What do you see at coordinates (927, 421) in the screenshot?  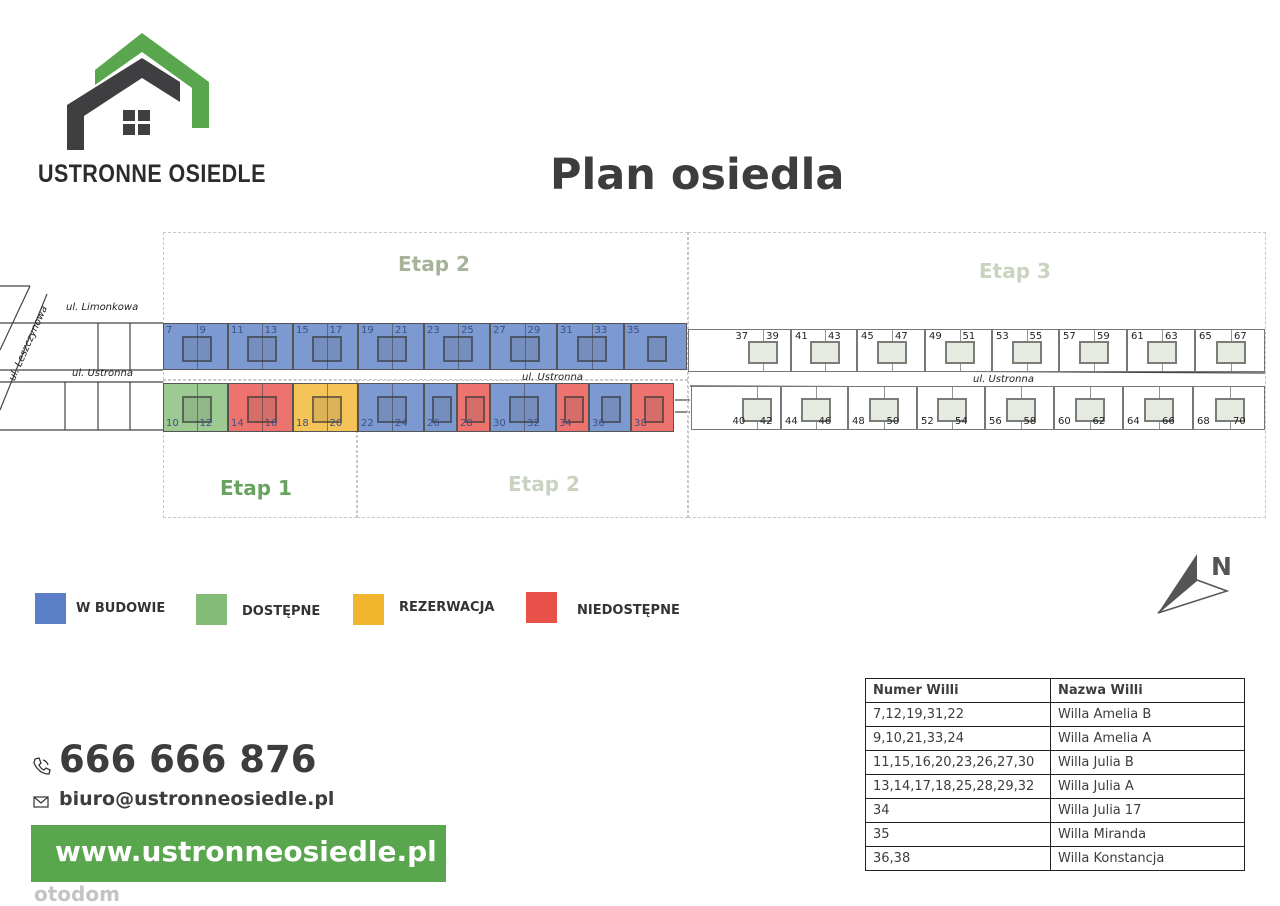 I see `lot-number: 52` at bounding box center [927, 421].